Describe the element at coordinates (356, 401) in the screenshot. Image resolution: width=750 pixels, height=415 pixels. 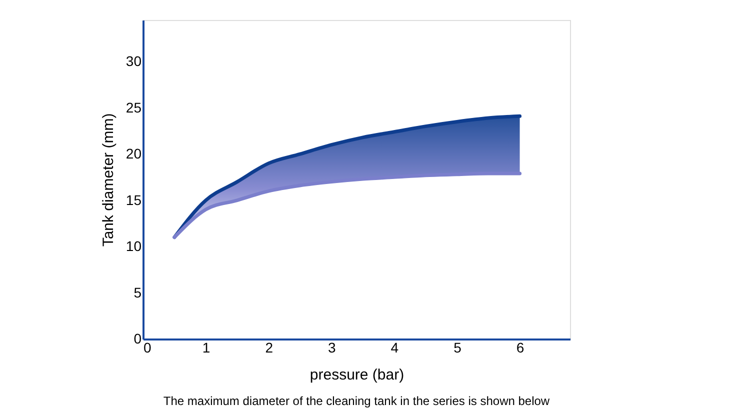
I see `text: The maximum diameter of the cleaning tank in the series is shown below` at that location.